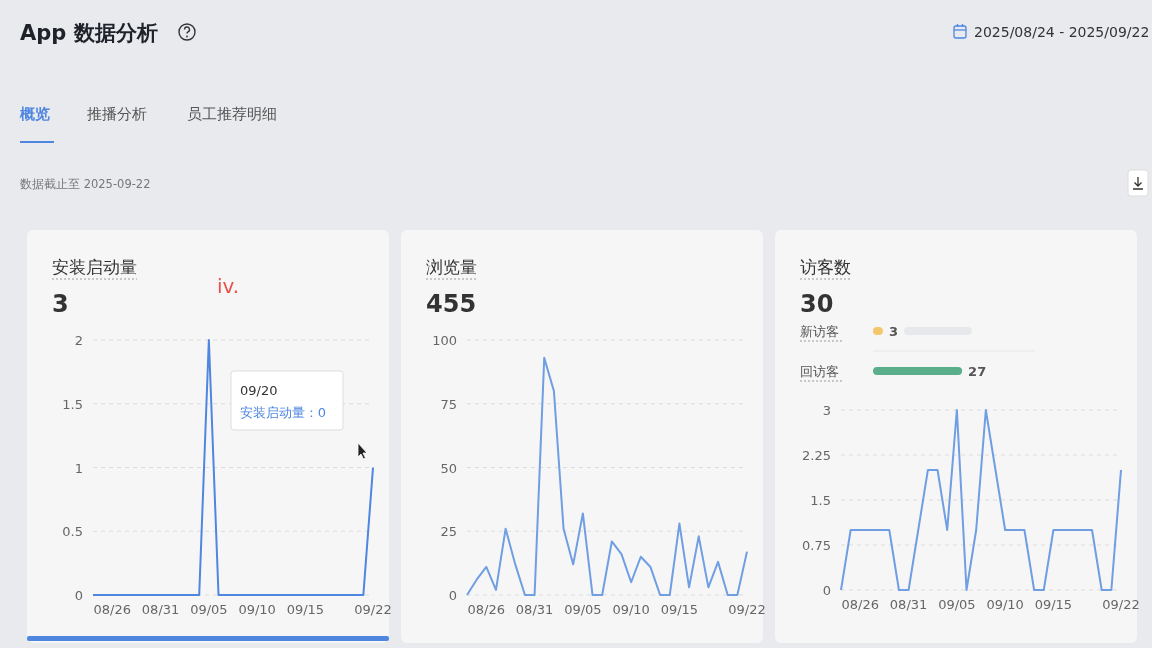 This screenshot has width=1152, height=648. I want to click on text: iv., so click(228, 286).